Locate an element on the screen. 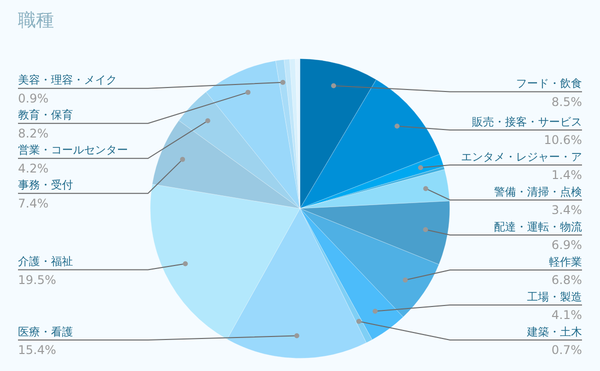 The width and height of the screenshot is (600, 371). slice-label: 教育・保育 is located at coordinates (45, 115).